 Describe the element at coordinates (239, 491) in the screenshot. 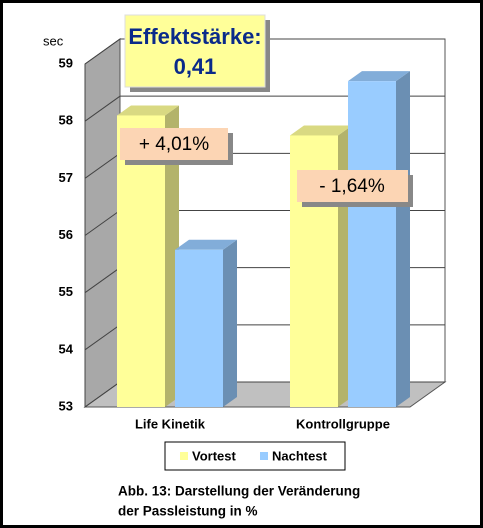

I see `caption: Abb. 13: Darstellung der Veränderung` at that location.